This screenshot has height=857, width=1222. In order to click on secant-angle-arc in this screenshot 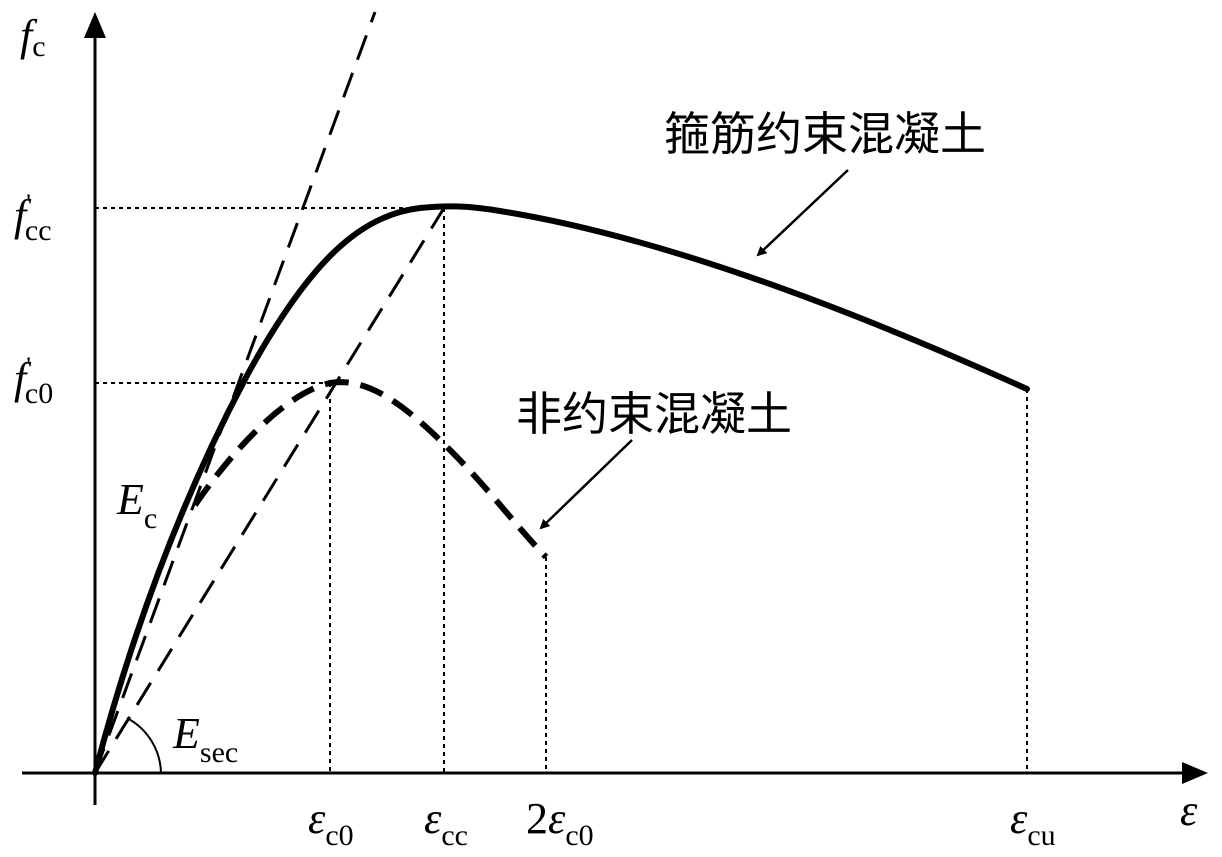, I will do `click(144, 745)`.